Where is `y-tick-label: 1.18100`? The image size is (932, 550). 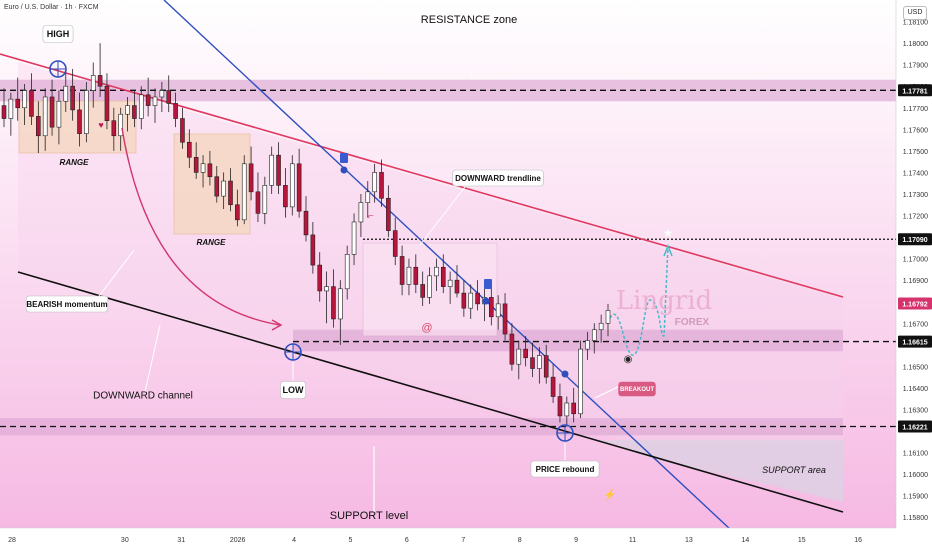
y-tick-label: 1.18100 is located at coordinates (915, 23).